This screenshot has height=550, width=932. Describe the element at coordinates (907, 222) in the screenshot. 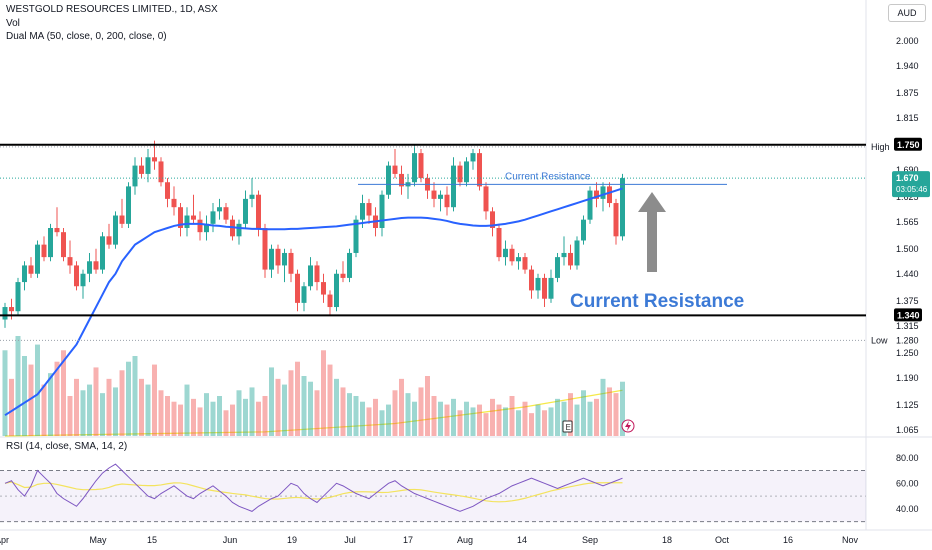

I see `y-tick-label: 1.565` at that location.